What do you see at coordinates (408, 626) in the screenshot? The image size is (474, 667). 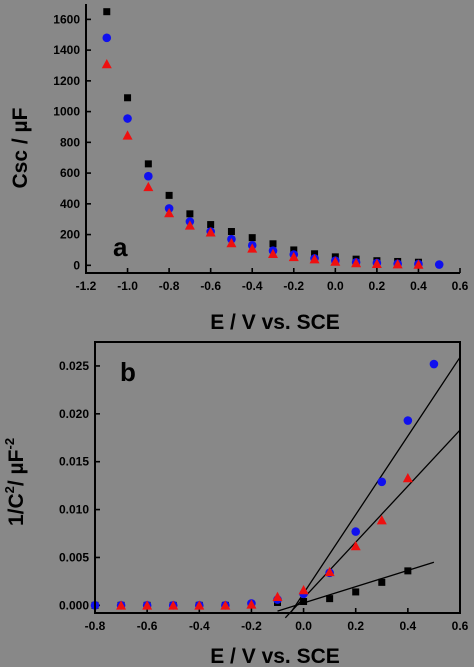 I see `panel-b-x-tick-label: 0.4` at bounding box center [408, 626].